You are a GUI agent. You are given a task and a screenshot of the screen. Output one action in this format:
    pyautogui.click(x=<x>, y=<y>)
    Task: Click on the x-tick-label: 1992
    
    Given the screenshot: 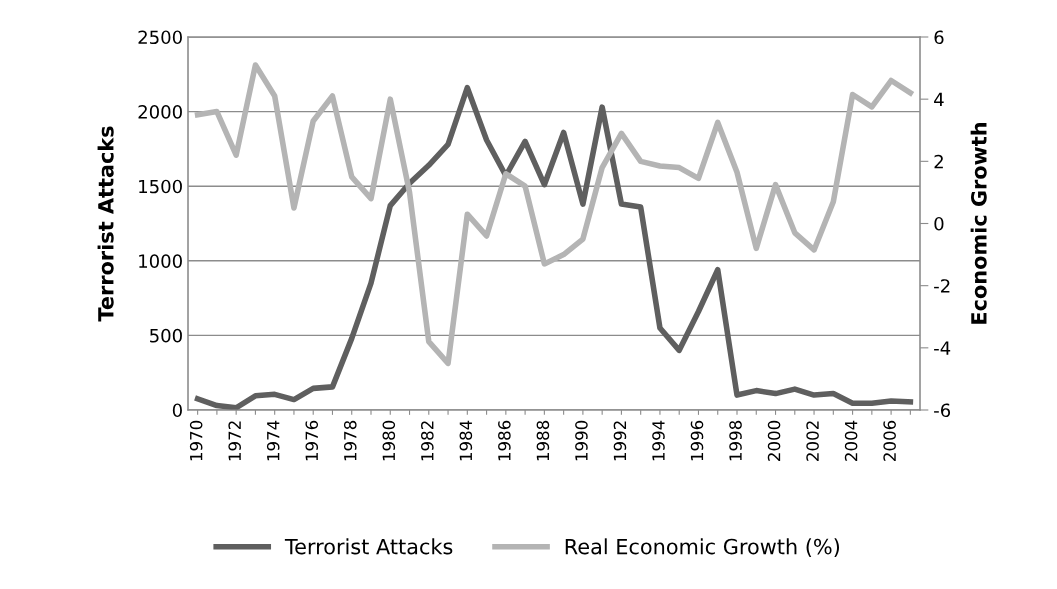 What is the action you would take?
    pyautogui.click(x=620, y=441)
    